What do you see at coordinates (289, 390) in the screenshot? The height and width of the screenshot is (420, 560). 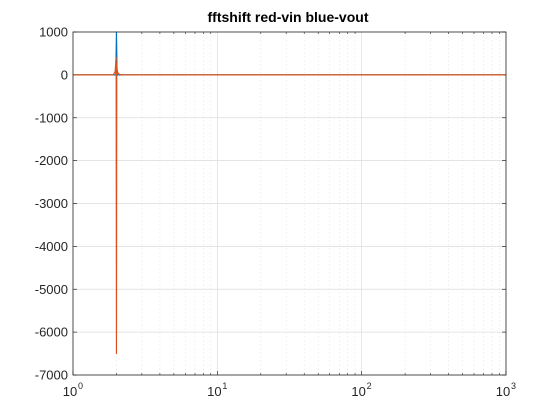 I see `x-axis: 10 0 10 1 10 2 10 3` at bounding box center [289, 390].